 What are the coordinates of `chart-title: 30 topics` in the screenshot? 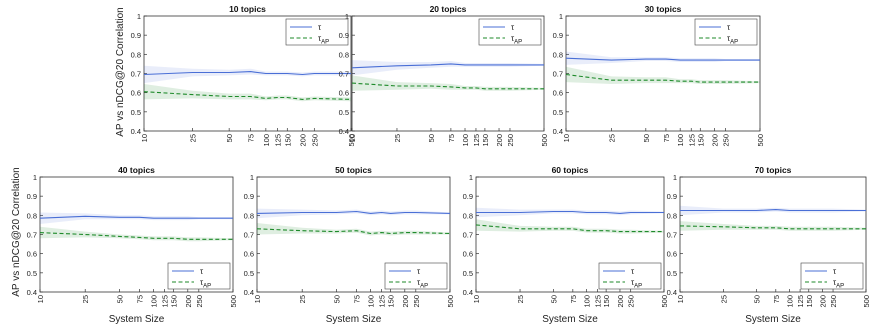 It's located at (663, 9).